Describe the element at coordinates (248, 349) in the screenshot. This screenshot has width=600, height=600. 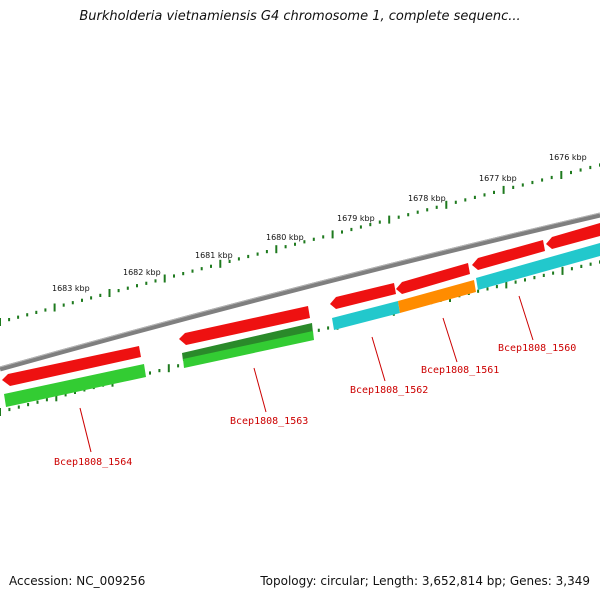
I see `feature-reverse-1563-lower` at that location.